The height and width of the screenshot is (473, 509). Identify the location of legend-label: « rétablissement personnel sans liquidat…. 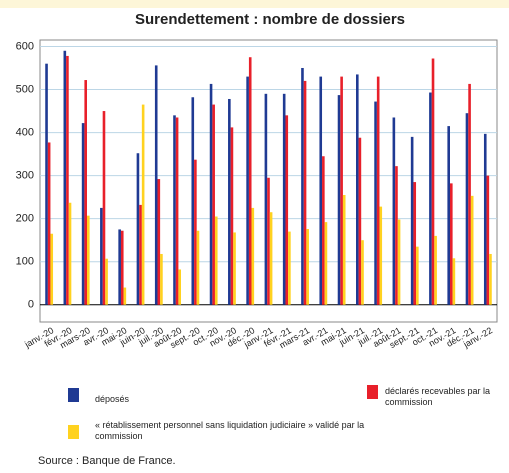
(230, 430).